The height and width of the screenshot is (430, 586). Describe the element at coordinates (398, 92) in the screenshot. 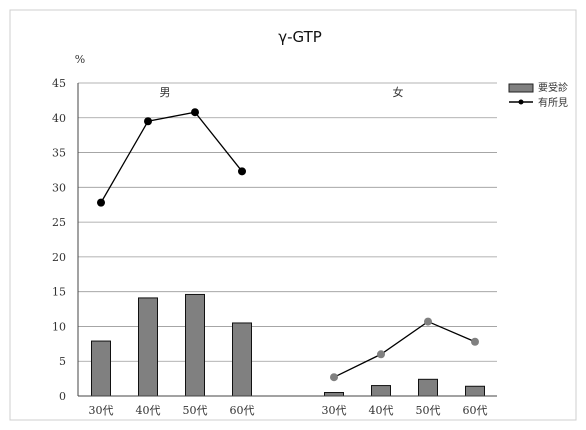

I see `group-label-female: 女` at that location.